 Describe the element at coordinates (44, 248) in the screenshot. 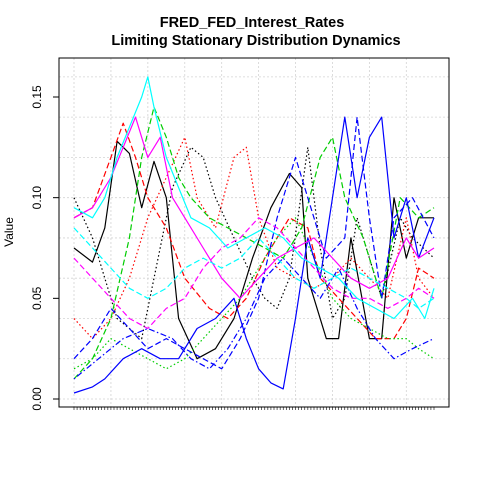

I see `y-axis: 0.00 0.05 0.10 0.15` at that location.